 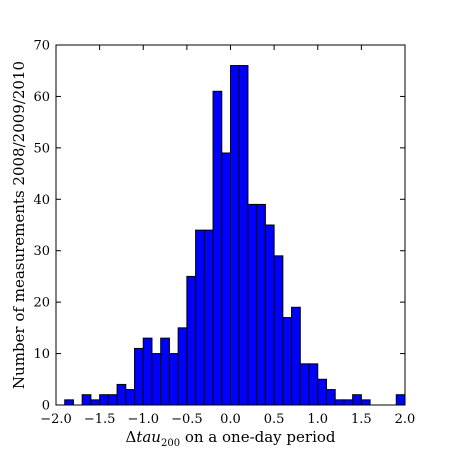 I want to click on x-axis-label-rest: on a one-day period, so click(x=258, y=437).